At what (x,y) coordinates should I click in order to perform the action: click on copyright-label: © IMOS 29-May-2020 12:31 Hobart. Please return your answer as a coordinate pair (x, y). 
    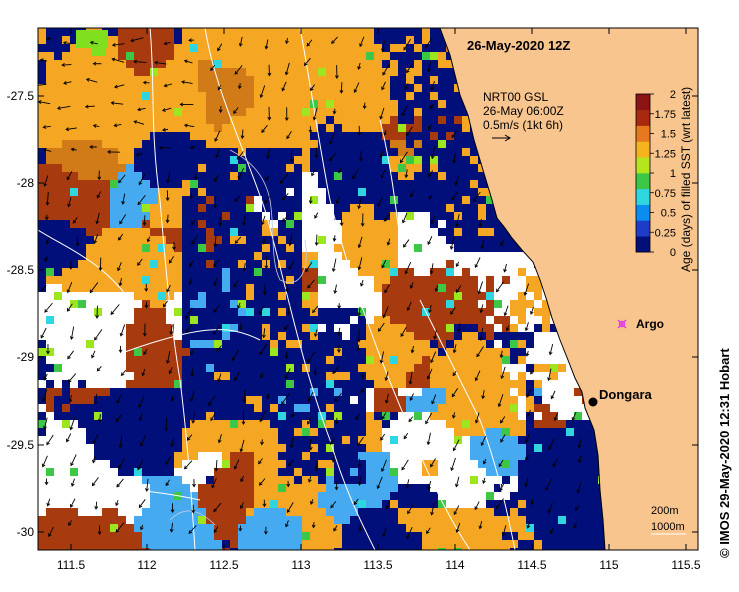
    Looking at the image, I should click on (724, 453).